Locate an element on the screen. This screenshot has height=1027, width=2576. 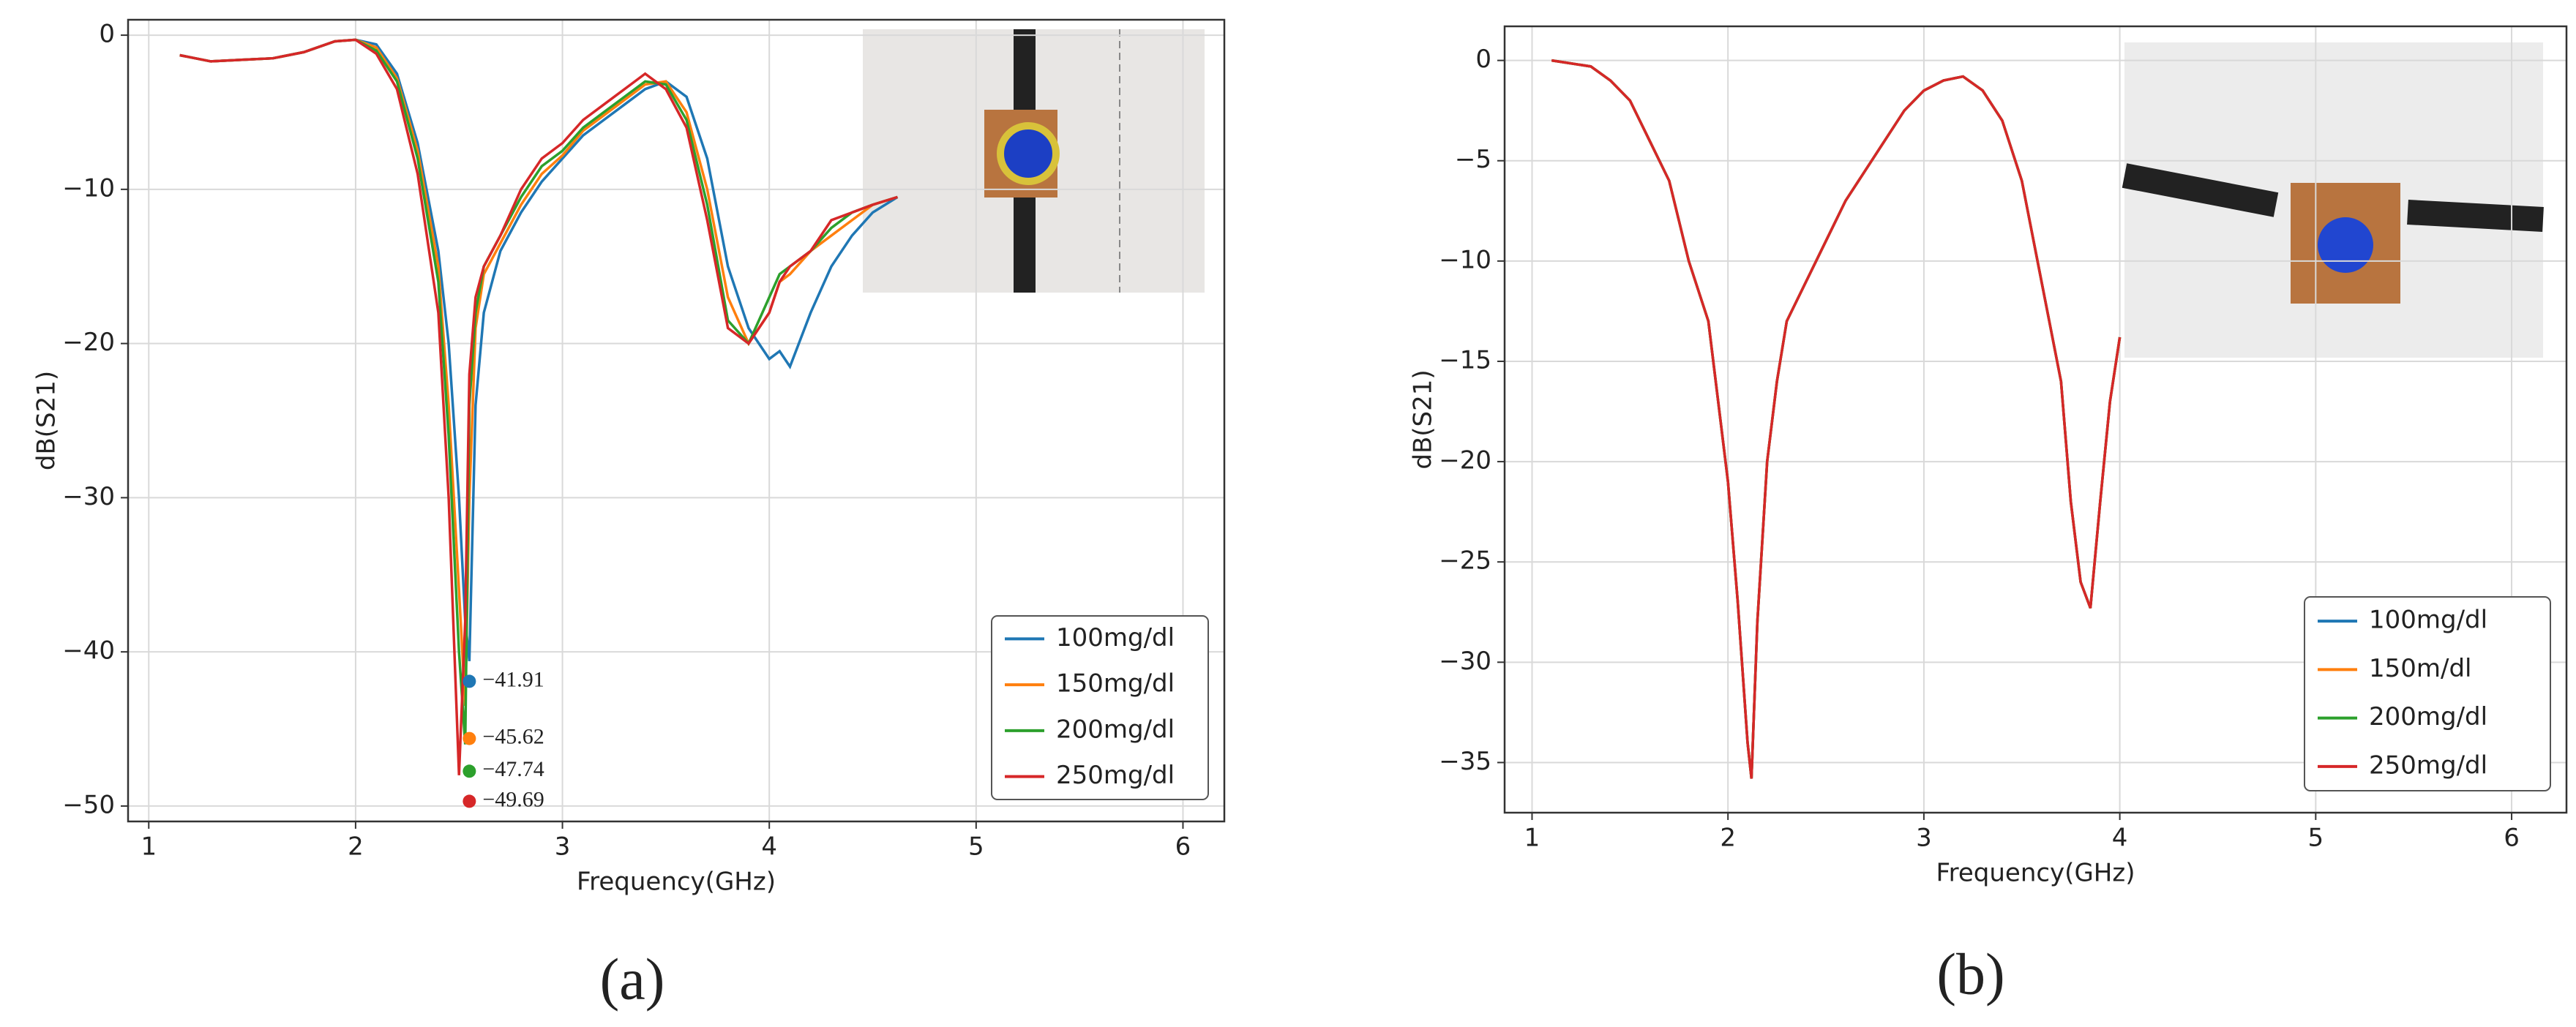
panel-label: (a) is located at coordinates (632, 979).